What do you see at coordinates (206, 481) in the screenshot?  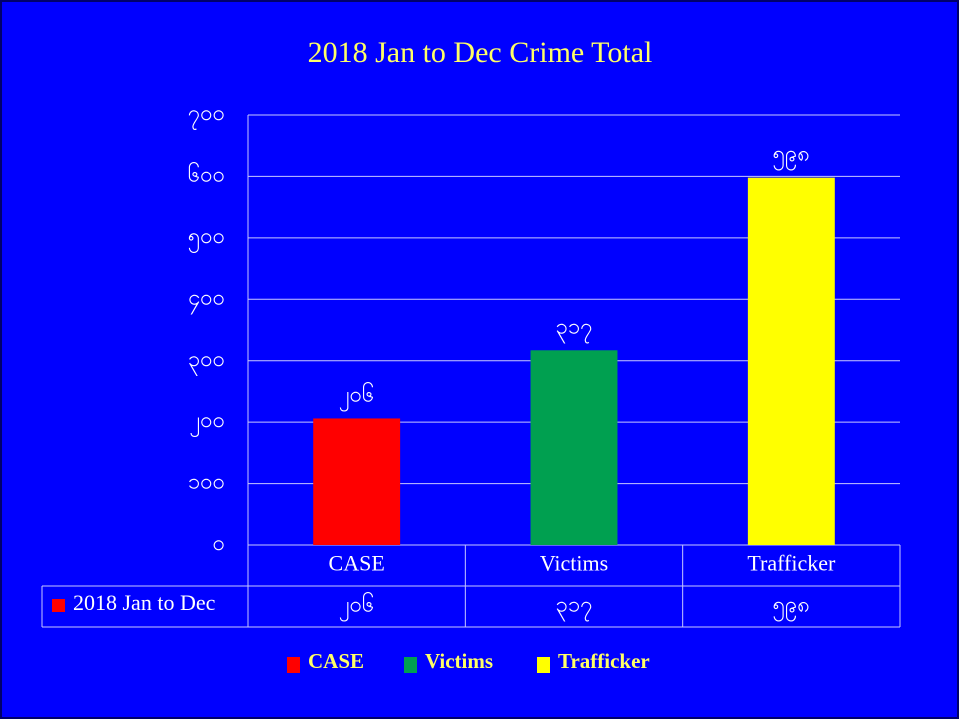 I see `y-tick-label: ၁၀၀` at bounding box center [206, 481].